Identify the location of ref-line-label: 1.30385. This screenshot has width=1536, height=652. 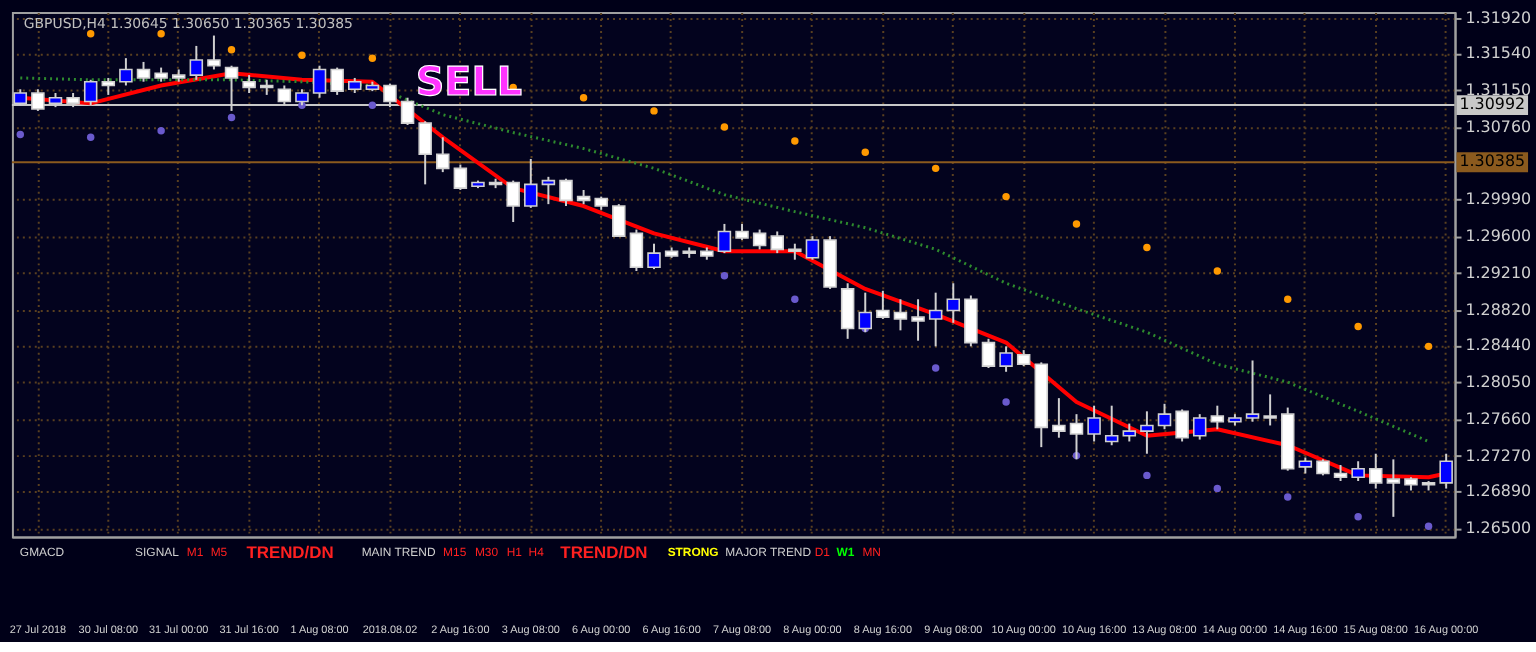
(1492, 161).